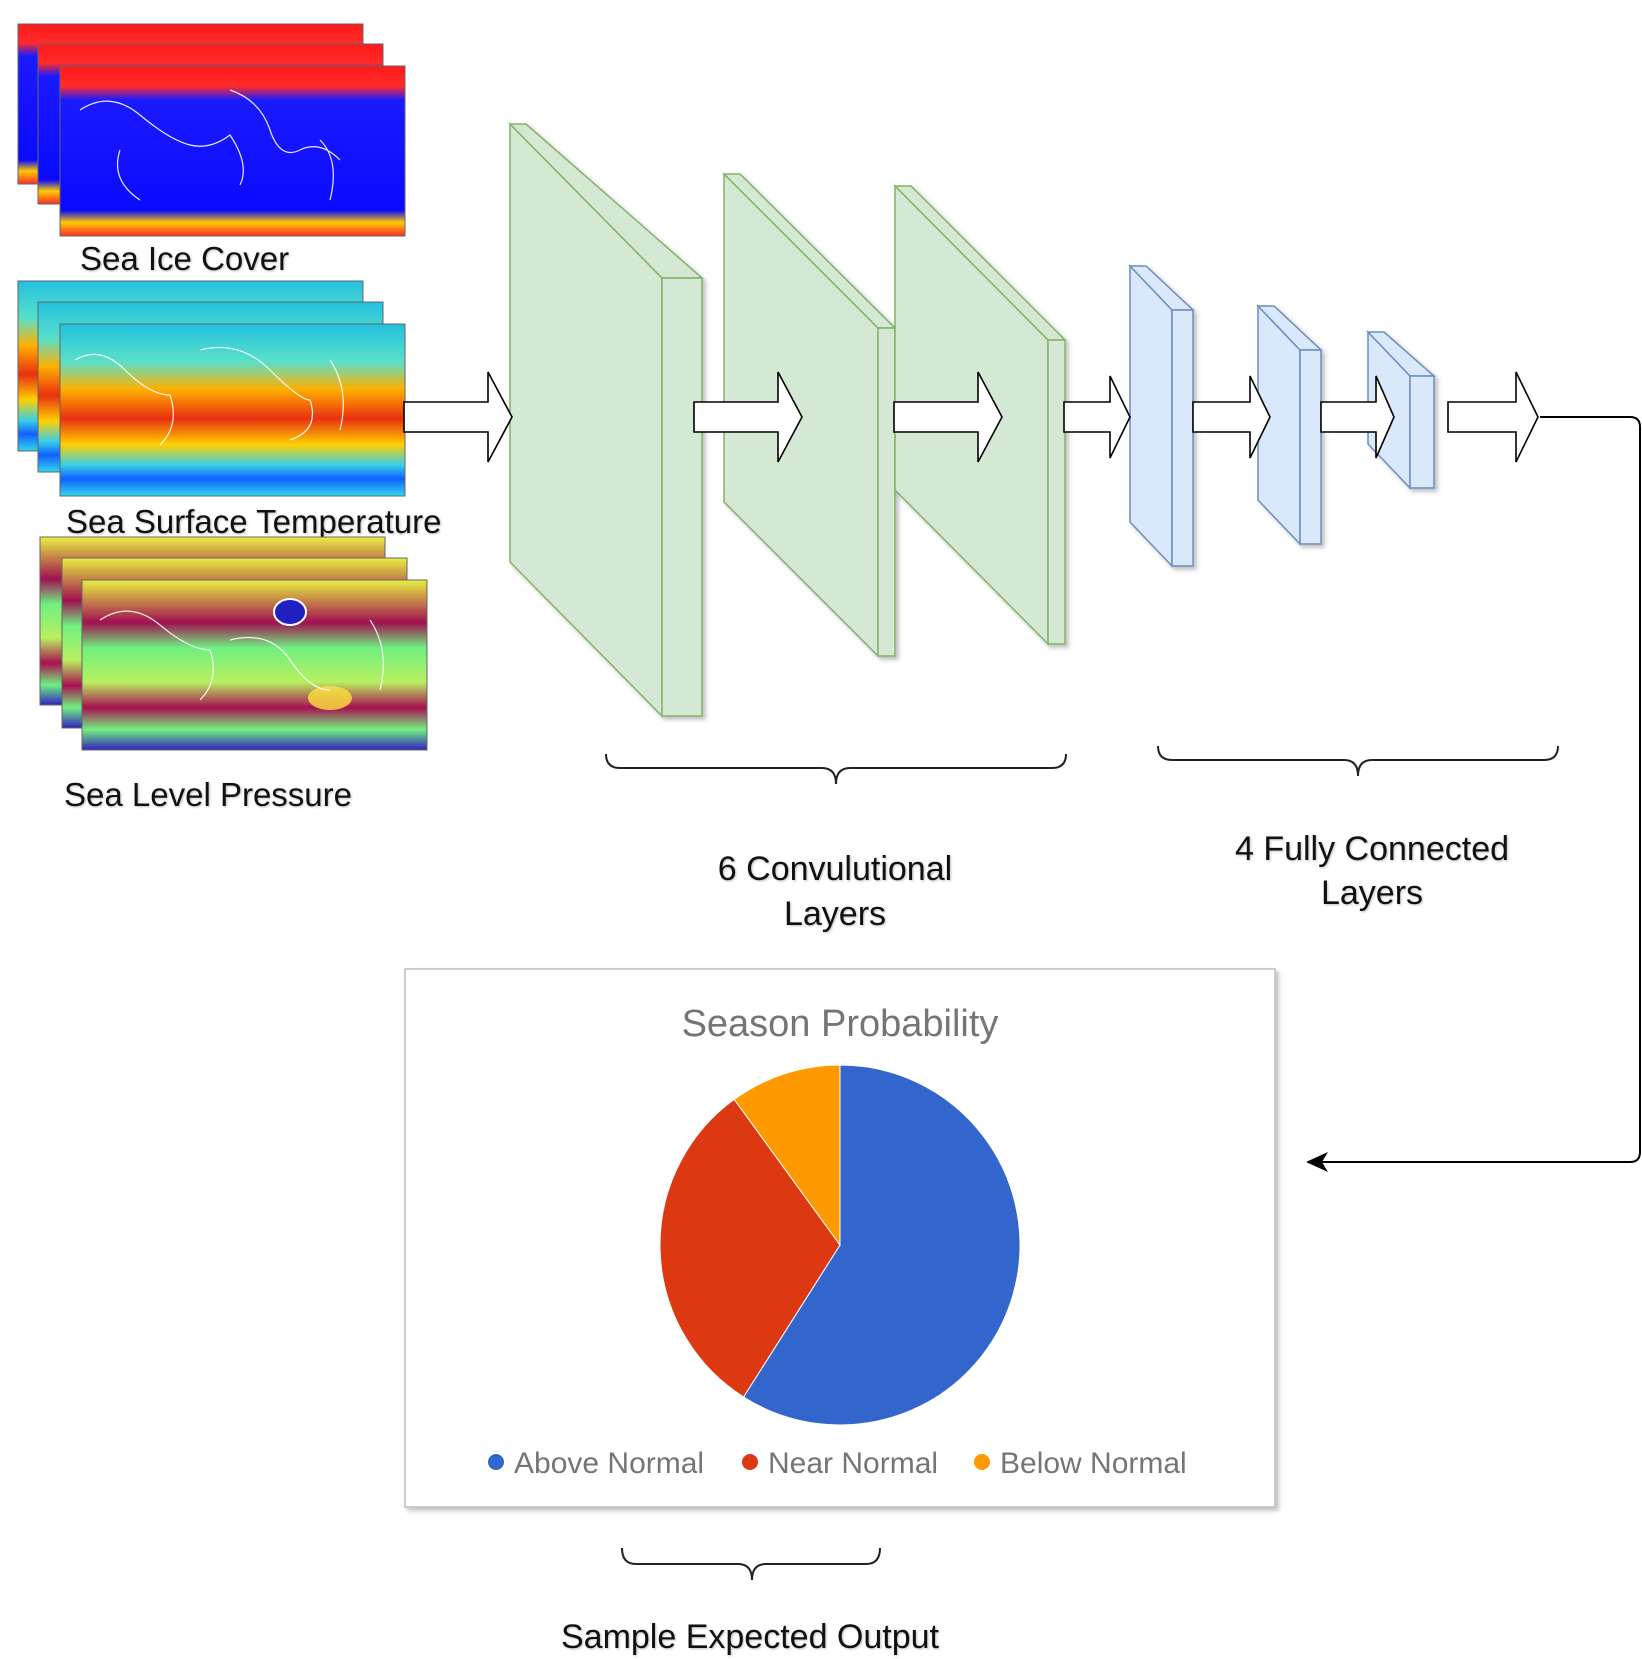  I want to click on output-brace, so click(751, 1564).